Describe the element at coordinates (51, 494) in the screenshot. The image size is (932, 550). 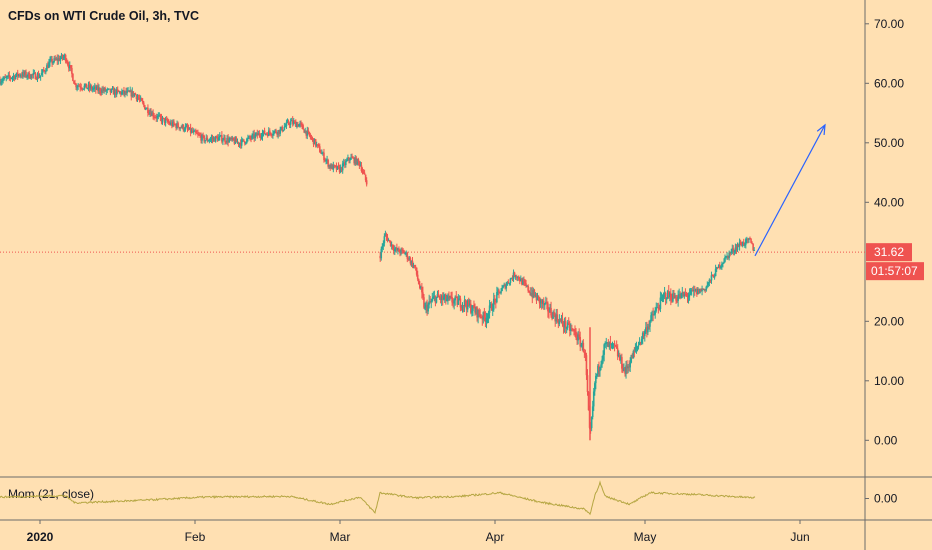
I see `momentum-indicator-label: Mom (21, close)` at that location.